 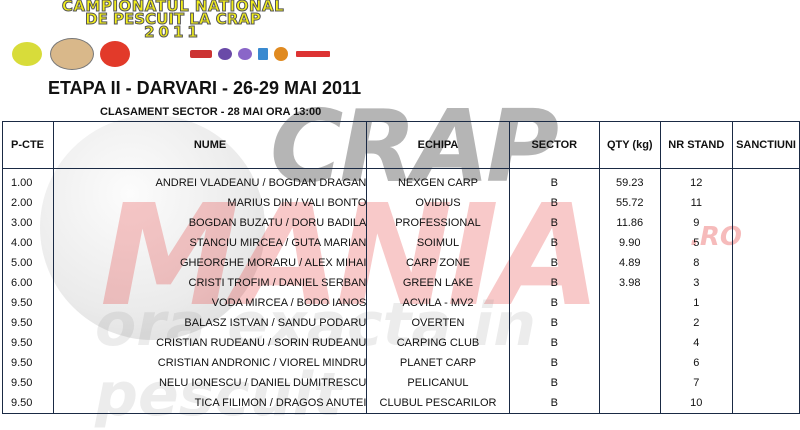 I want to click on association-logo, so click(x=27, y=54).